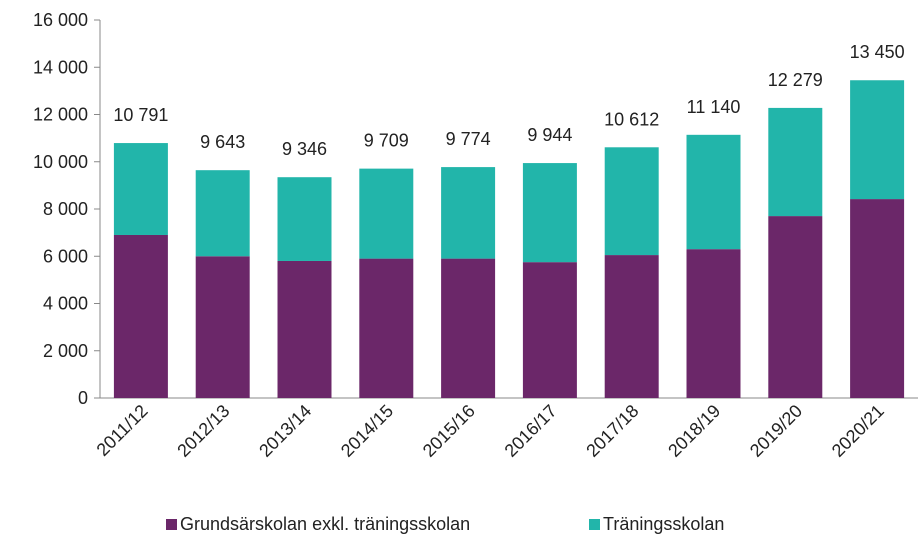 The image size is (920, 543). What do you see at coordinates (858, 431) in the screenshot?
I see `x-tick-label: 2020/21` at bounding box center [858, 431].